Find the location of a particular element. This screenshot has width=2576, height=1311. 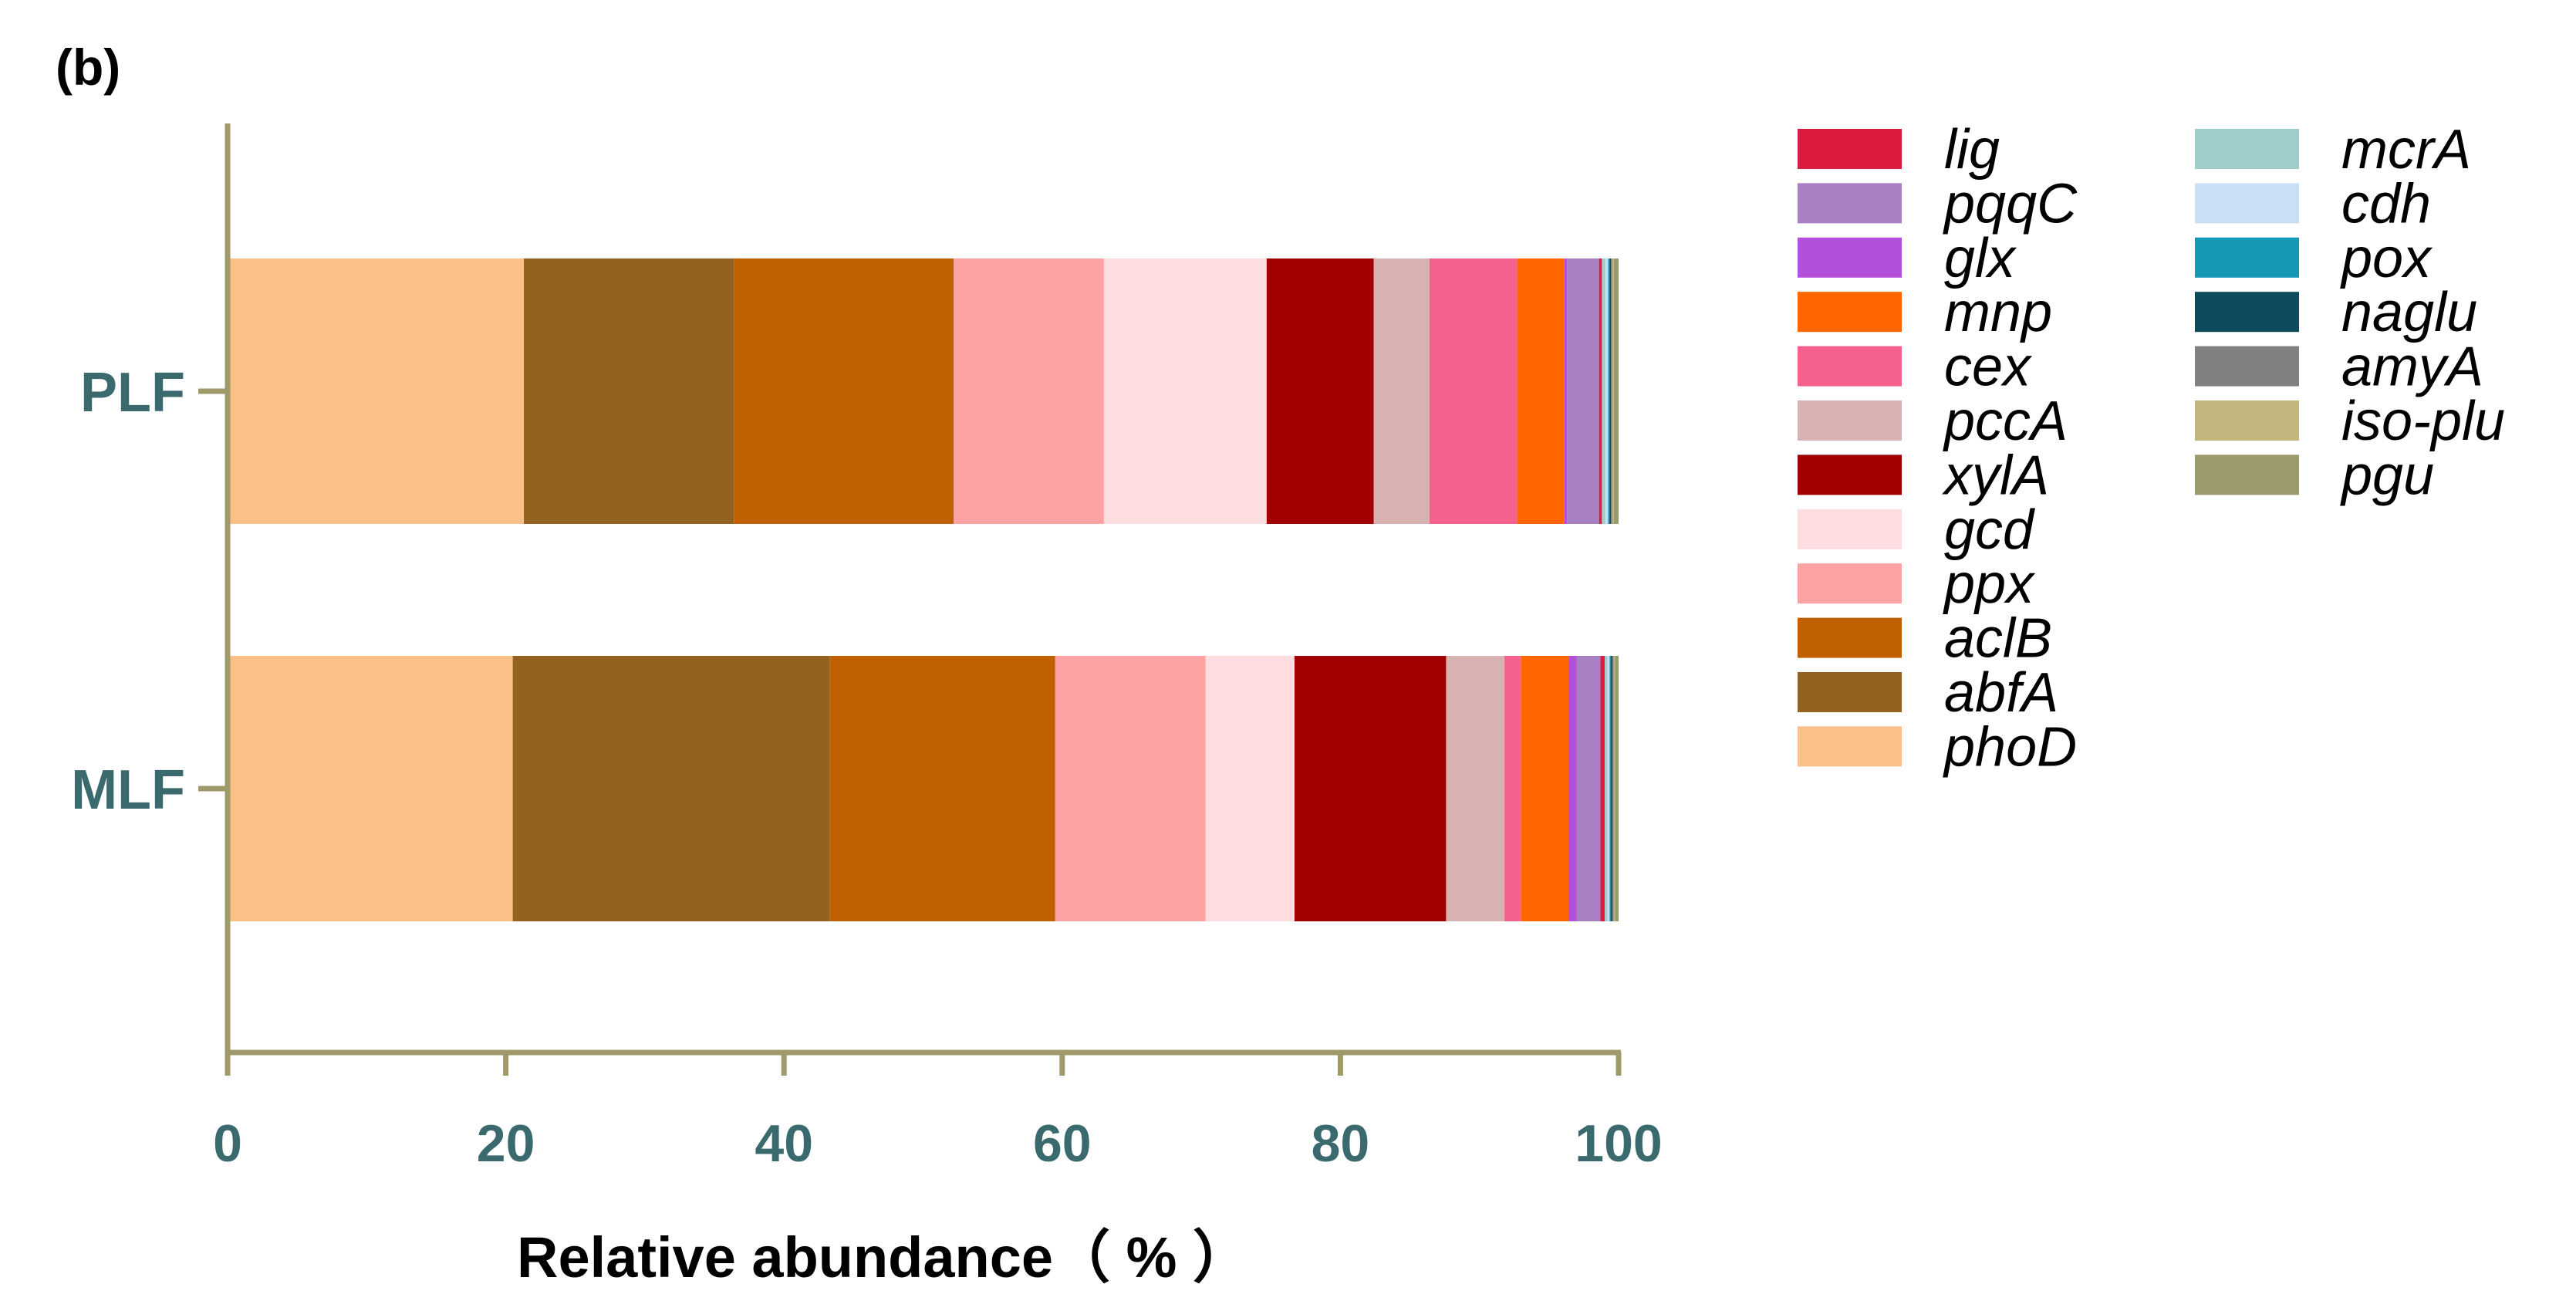

bar-MLF-mnp is located at coordinates (1545, 788).